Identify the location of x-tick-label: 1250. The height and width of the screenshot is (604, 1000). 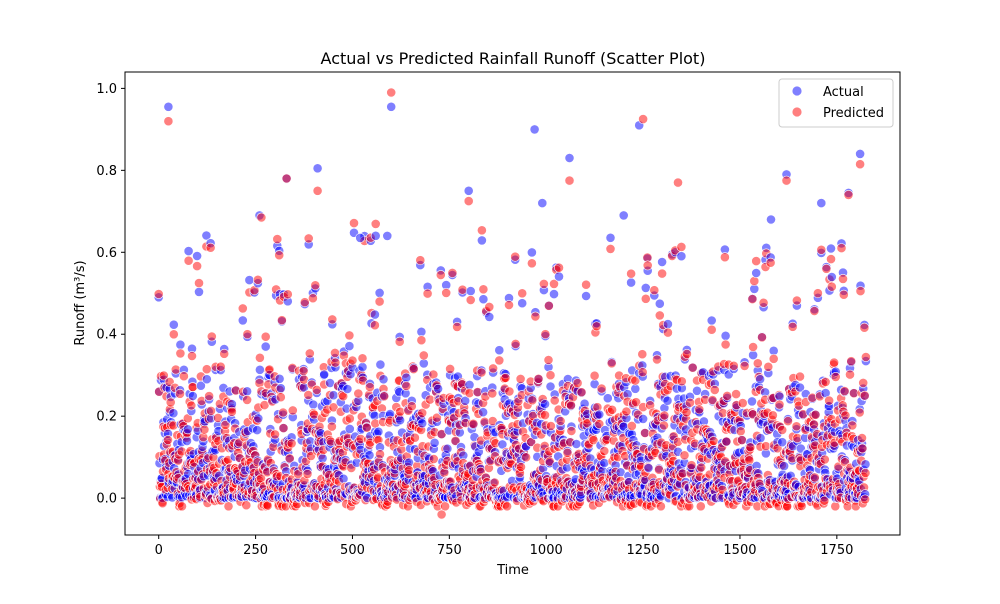
(643, 550).